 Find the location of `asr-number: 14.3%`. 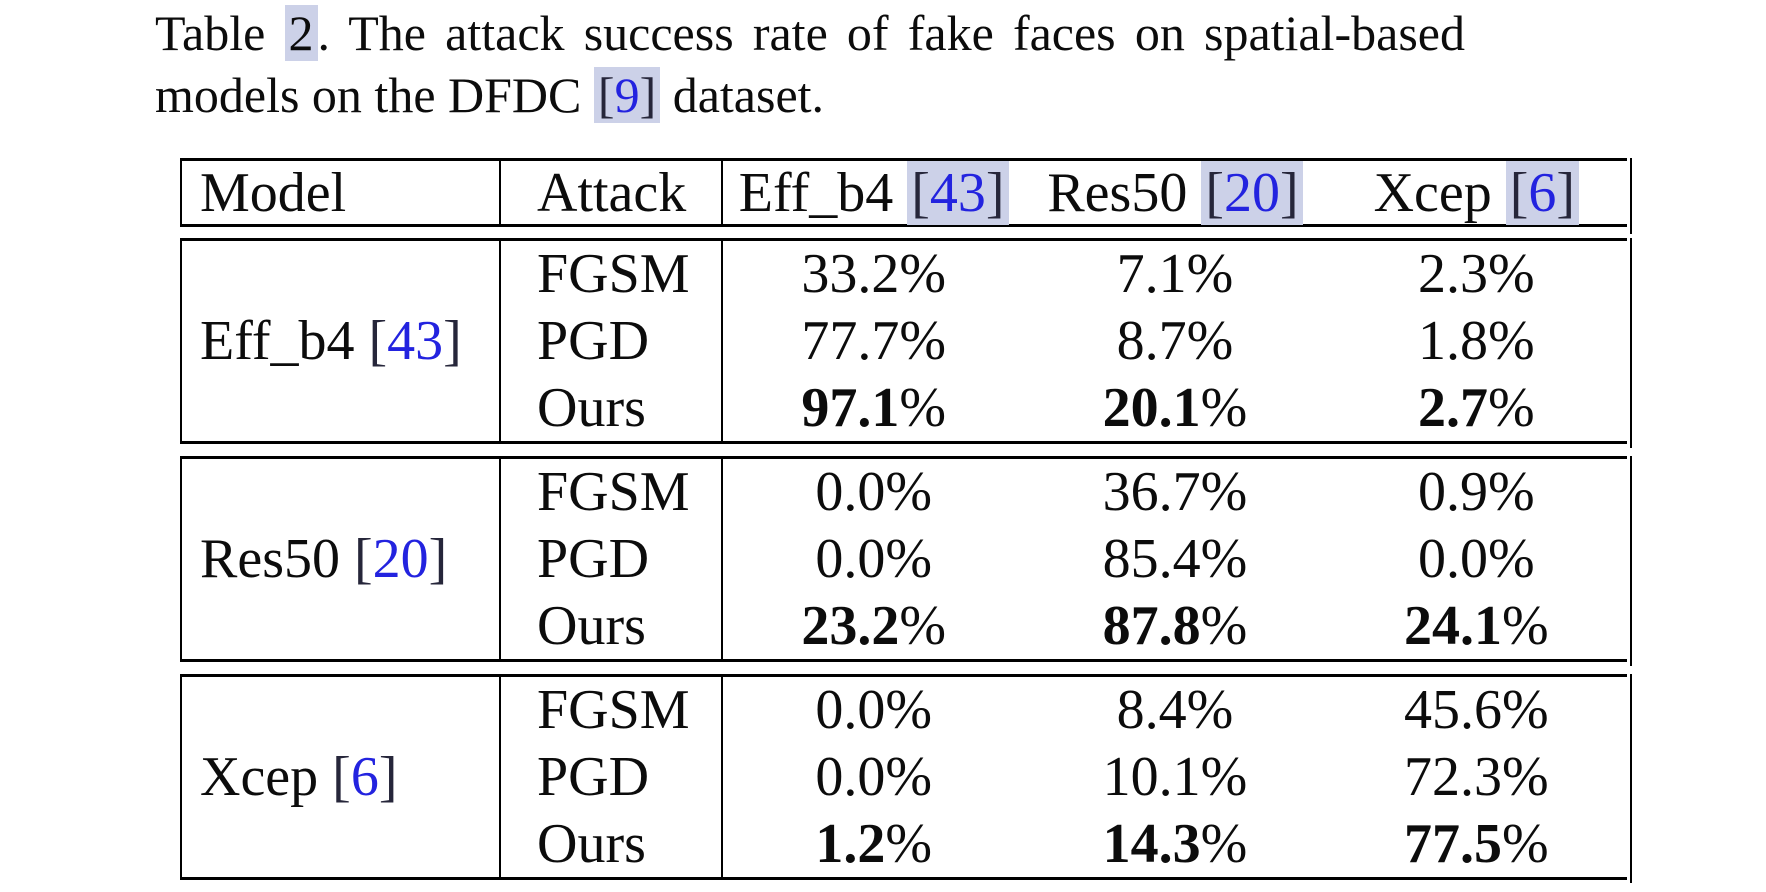

asr-number: 14.3% is located at coordinates (1175, 843).